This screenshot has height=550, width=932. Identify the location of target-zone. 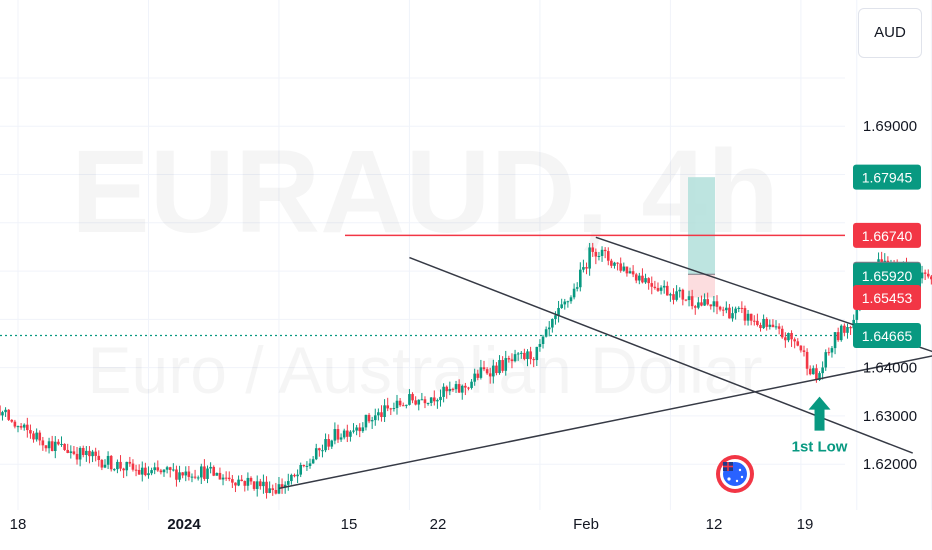
(701, 226).